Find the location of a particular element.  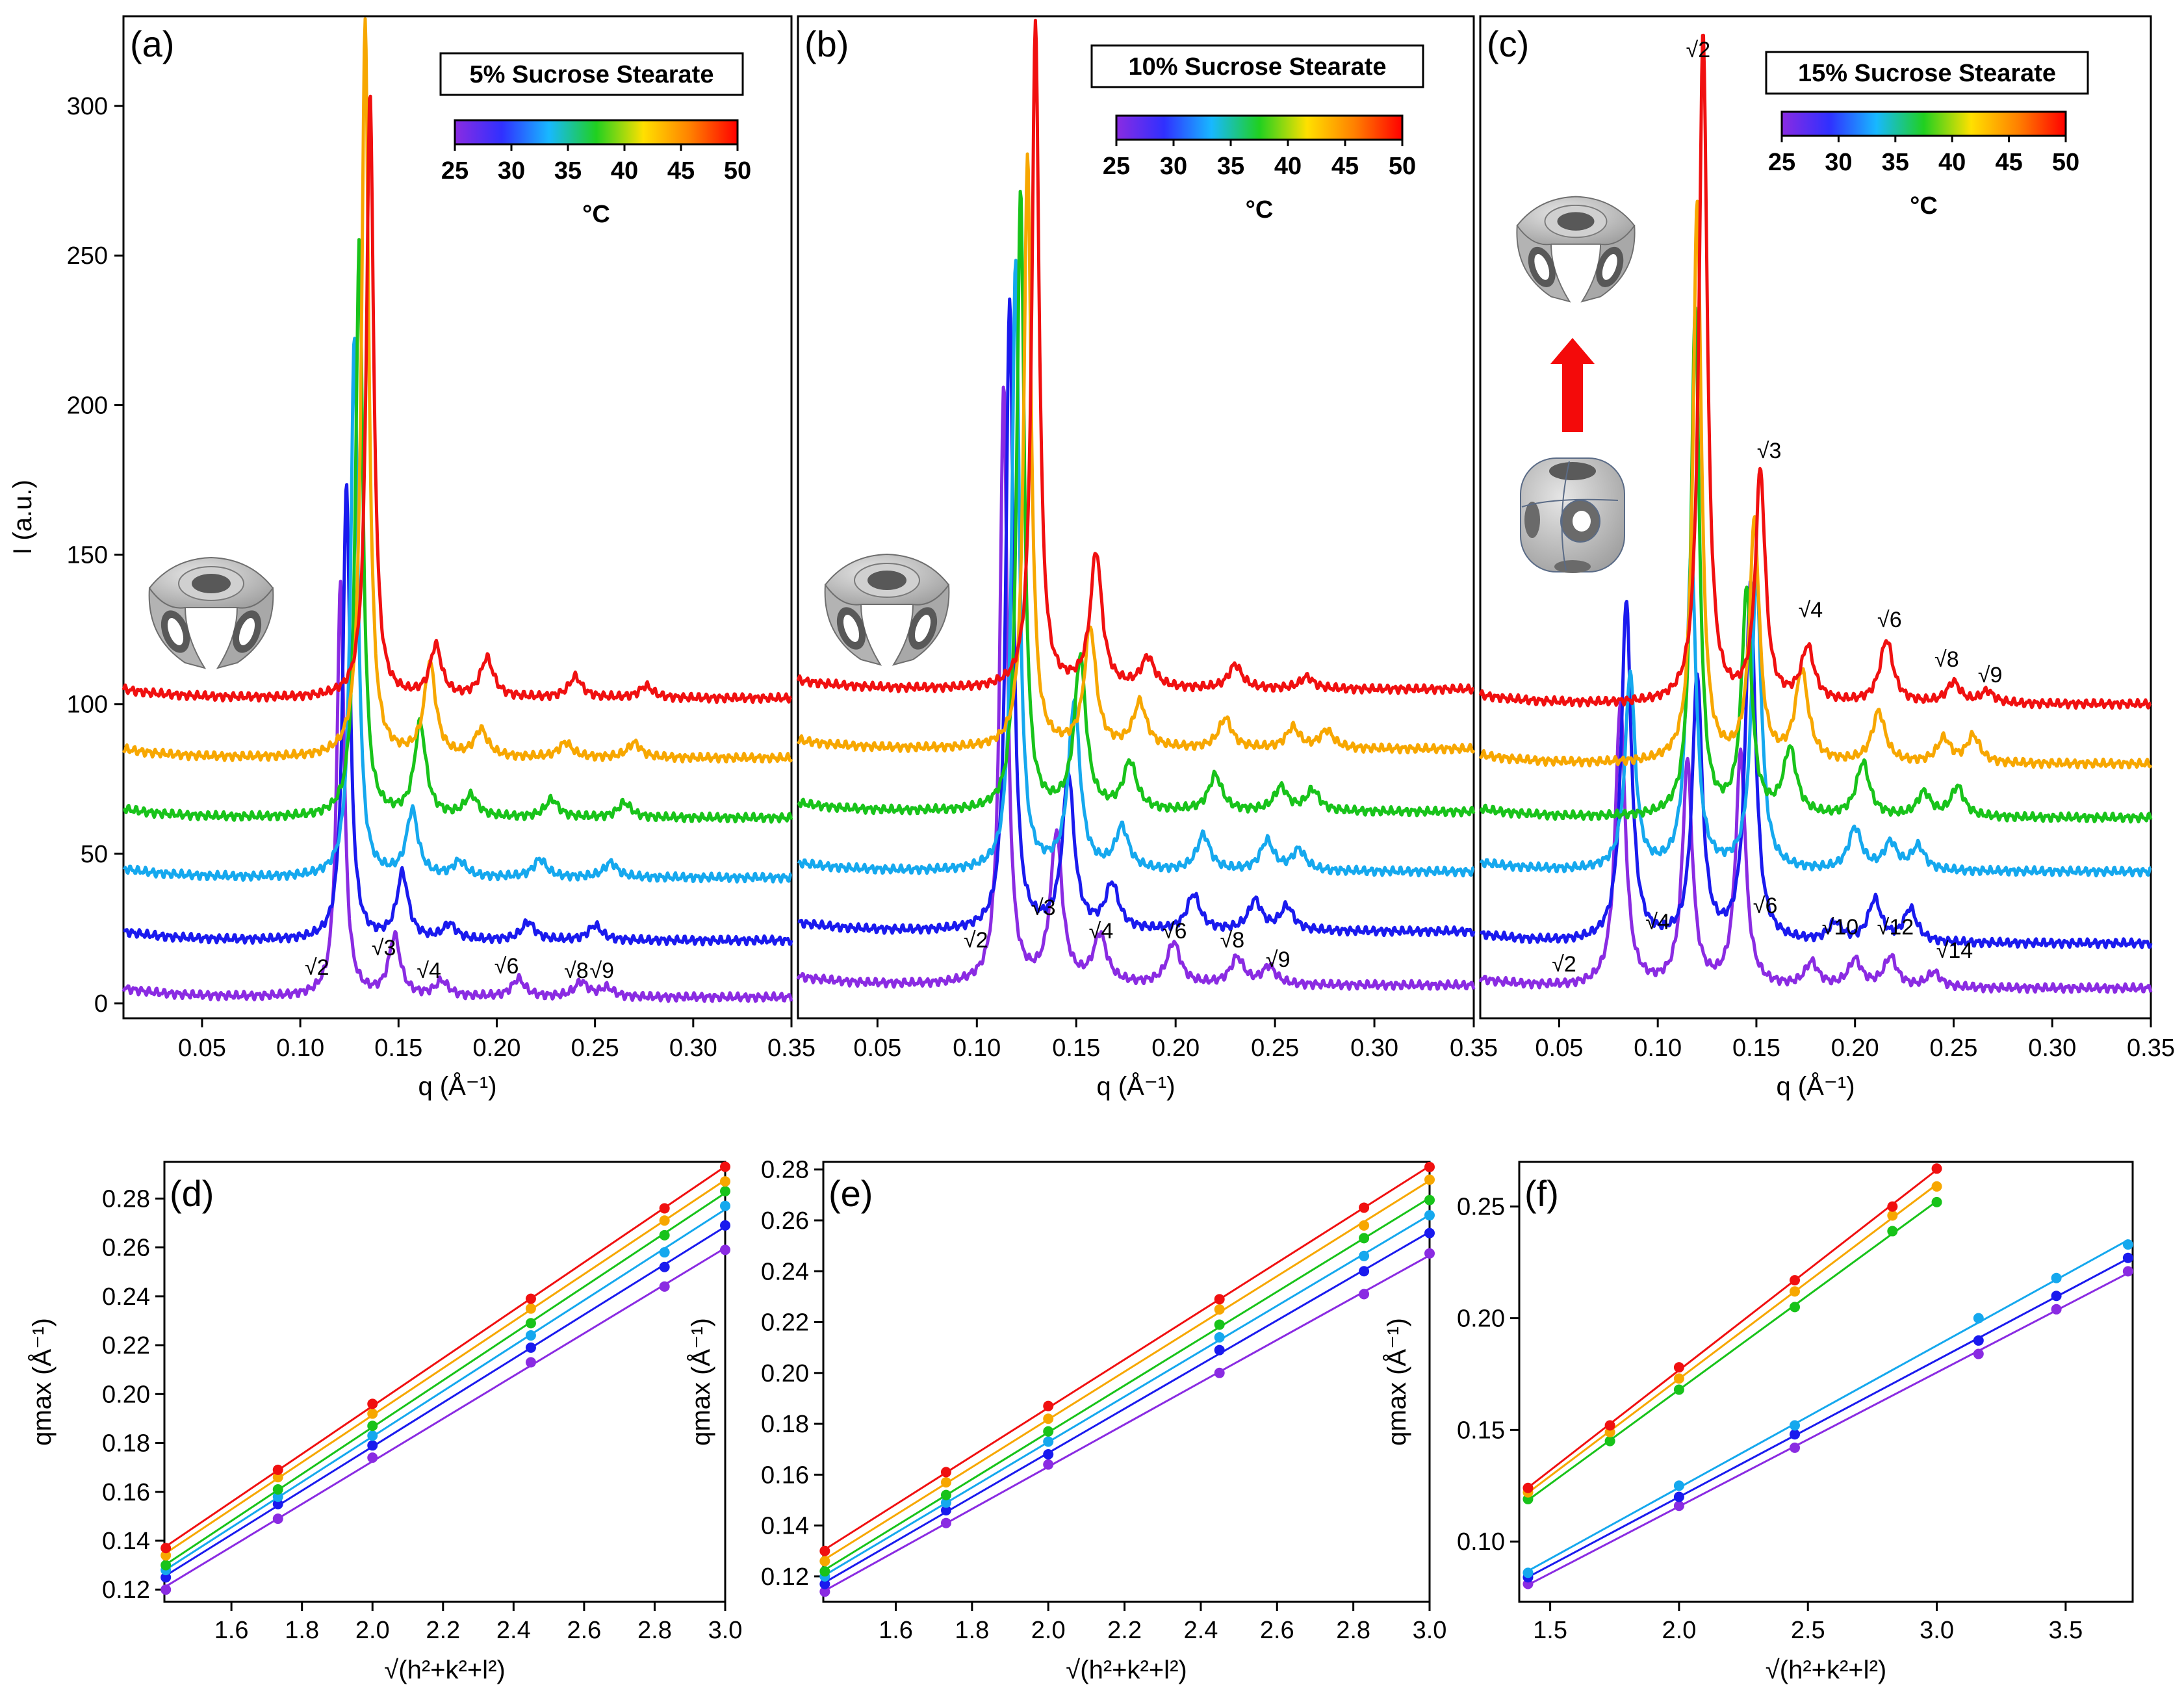

x-tick-label: 1.5 is located at coordinates (1550, 1631).